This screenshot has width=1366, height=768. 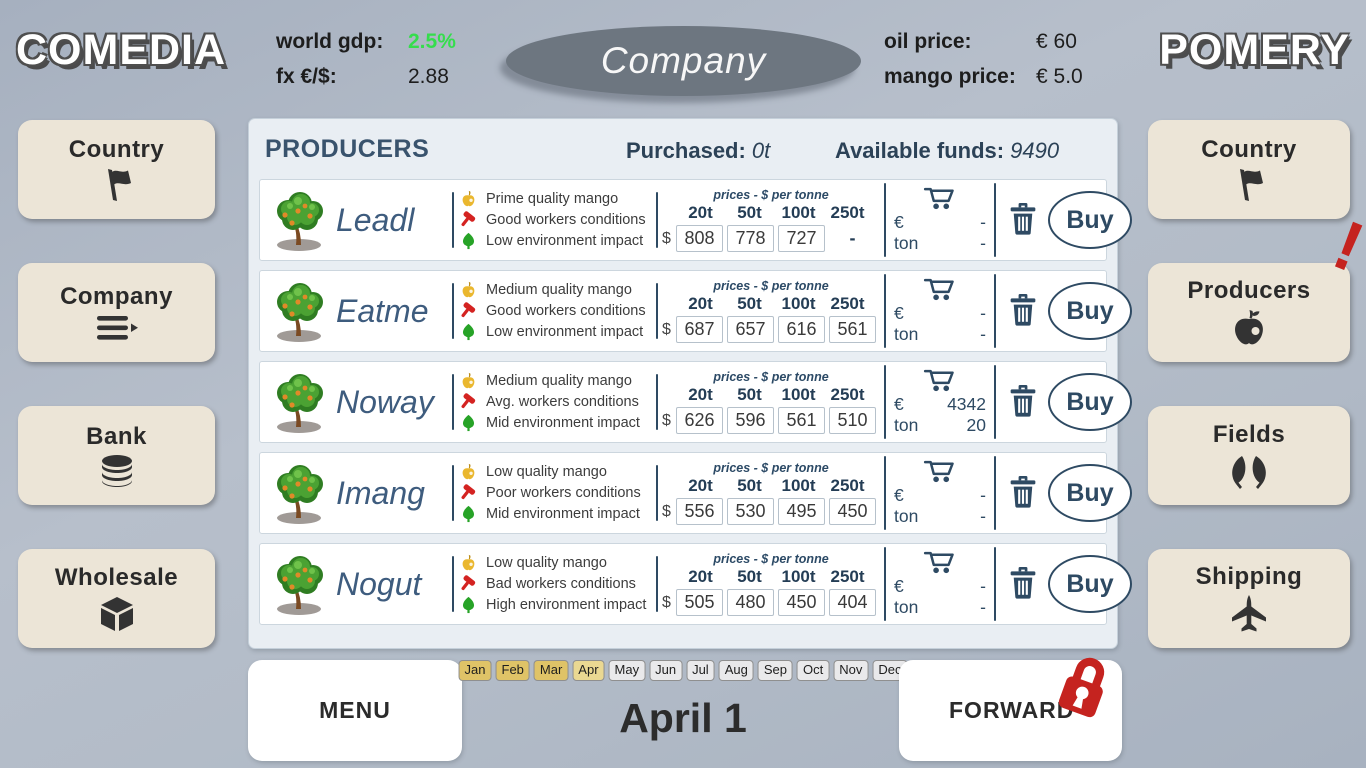 What do you see at coordinates (852, 602) in the screenshot?
I see `price-cell: 404` at bounding box center [852, 602].